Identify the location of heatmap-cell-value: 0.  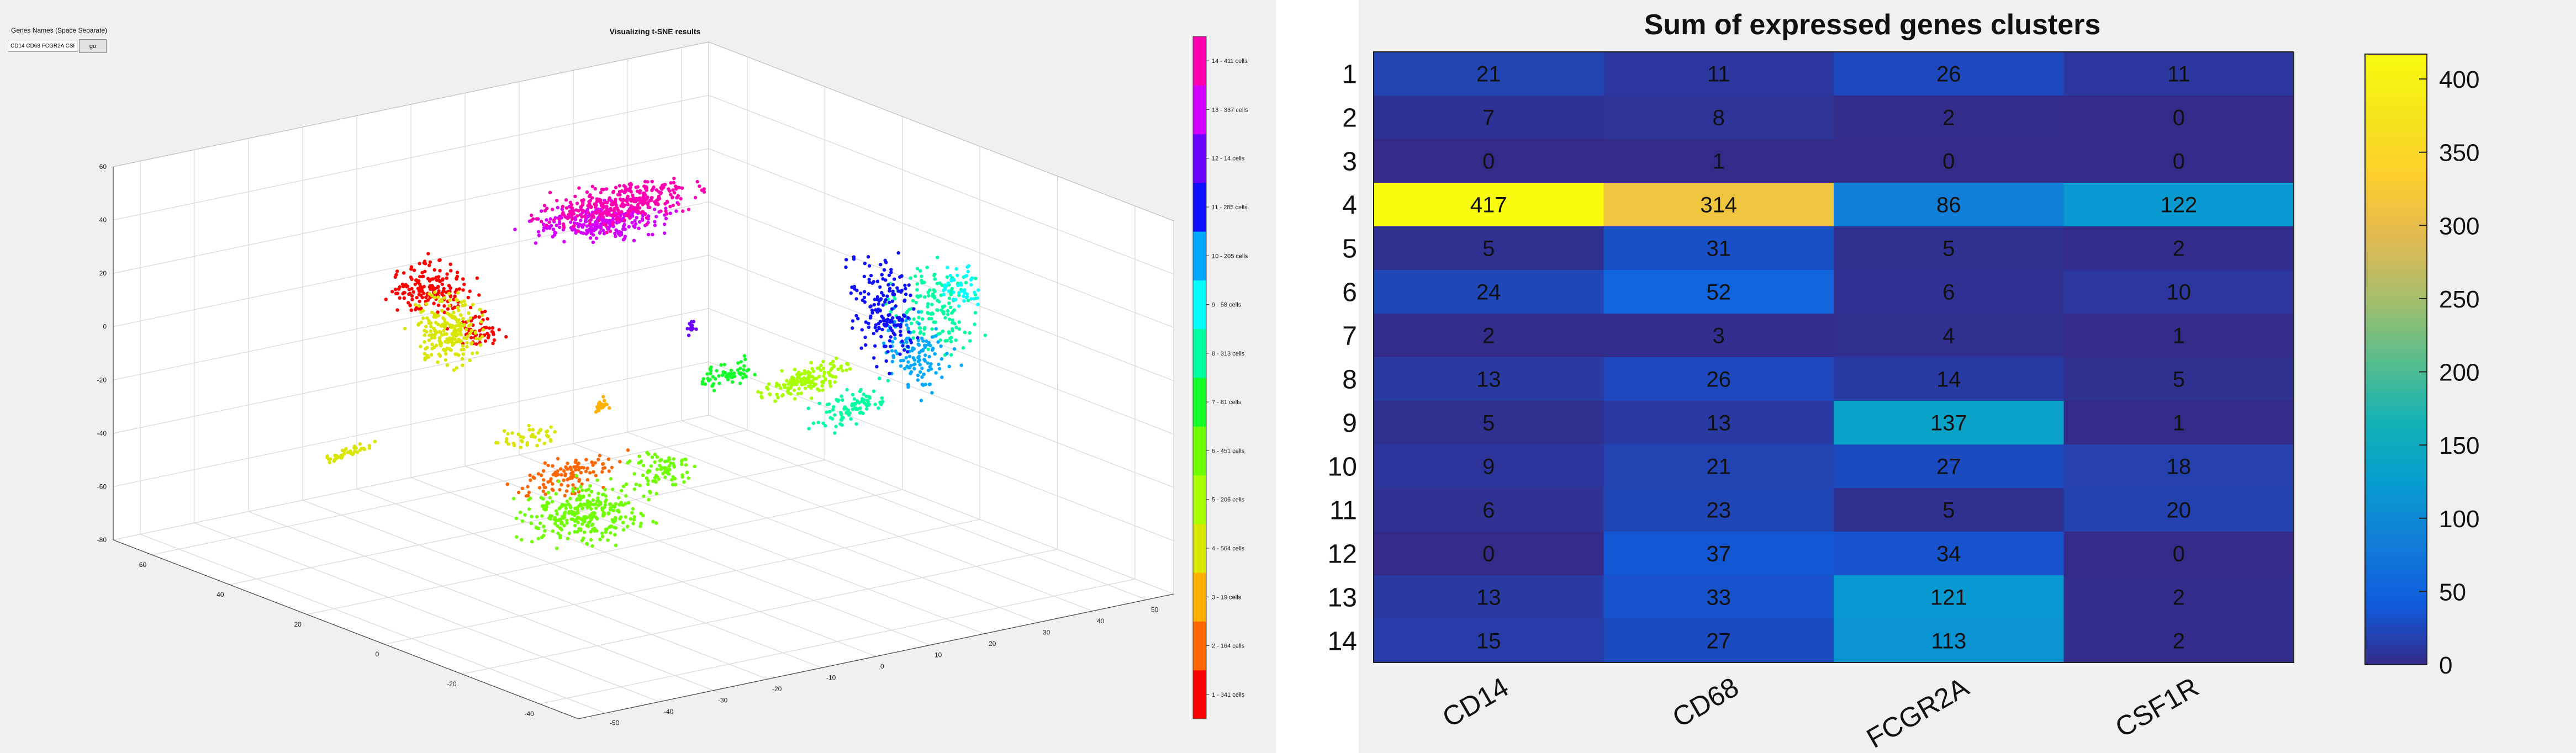
(1948, 162).